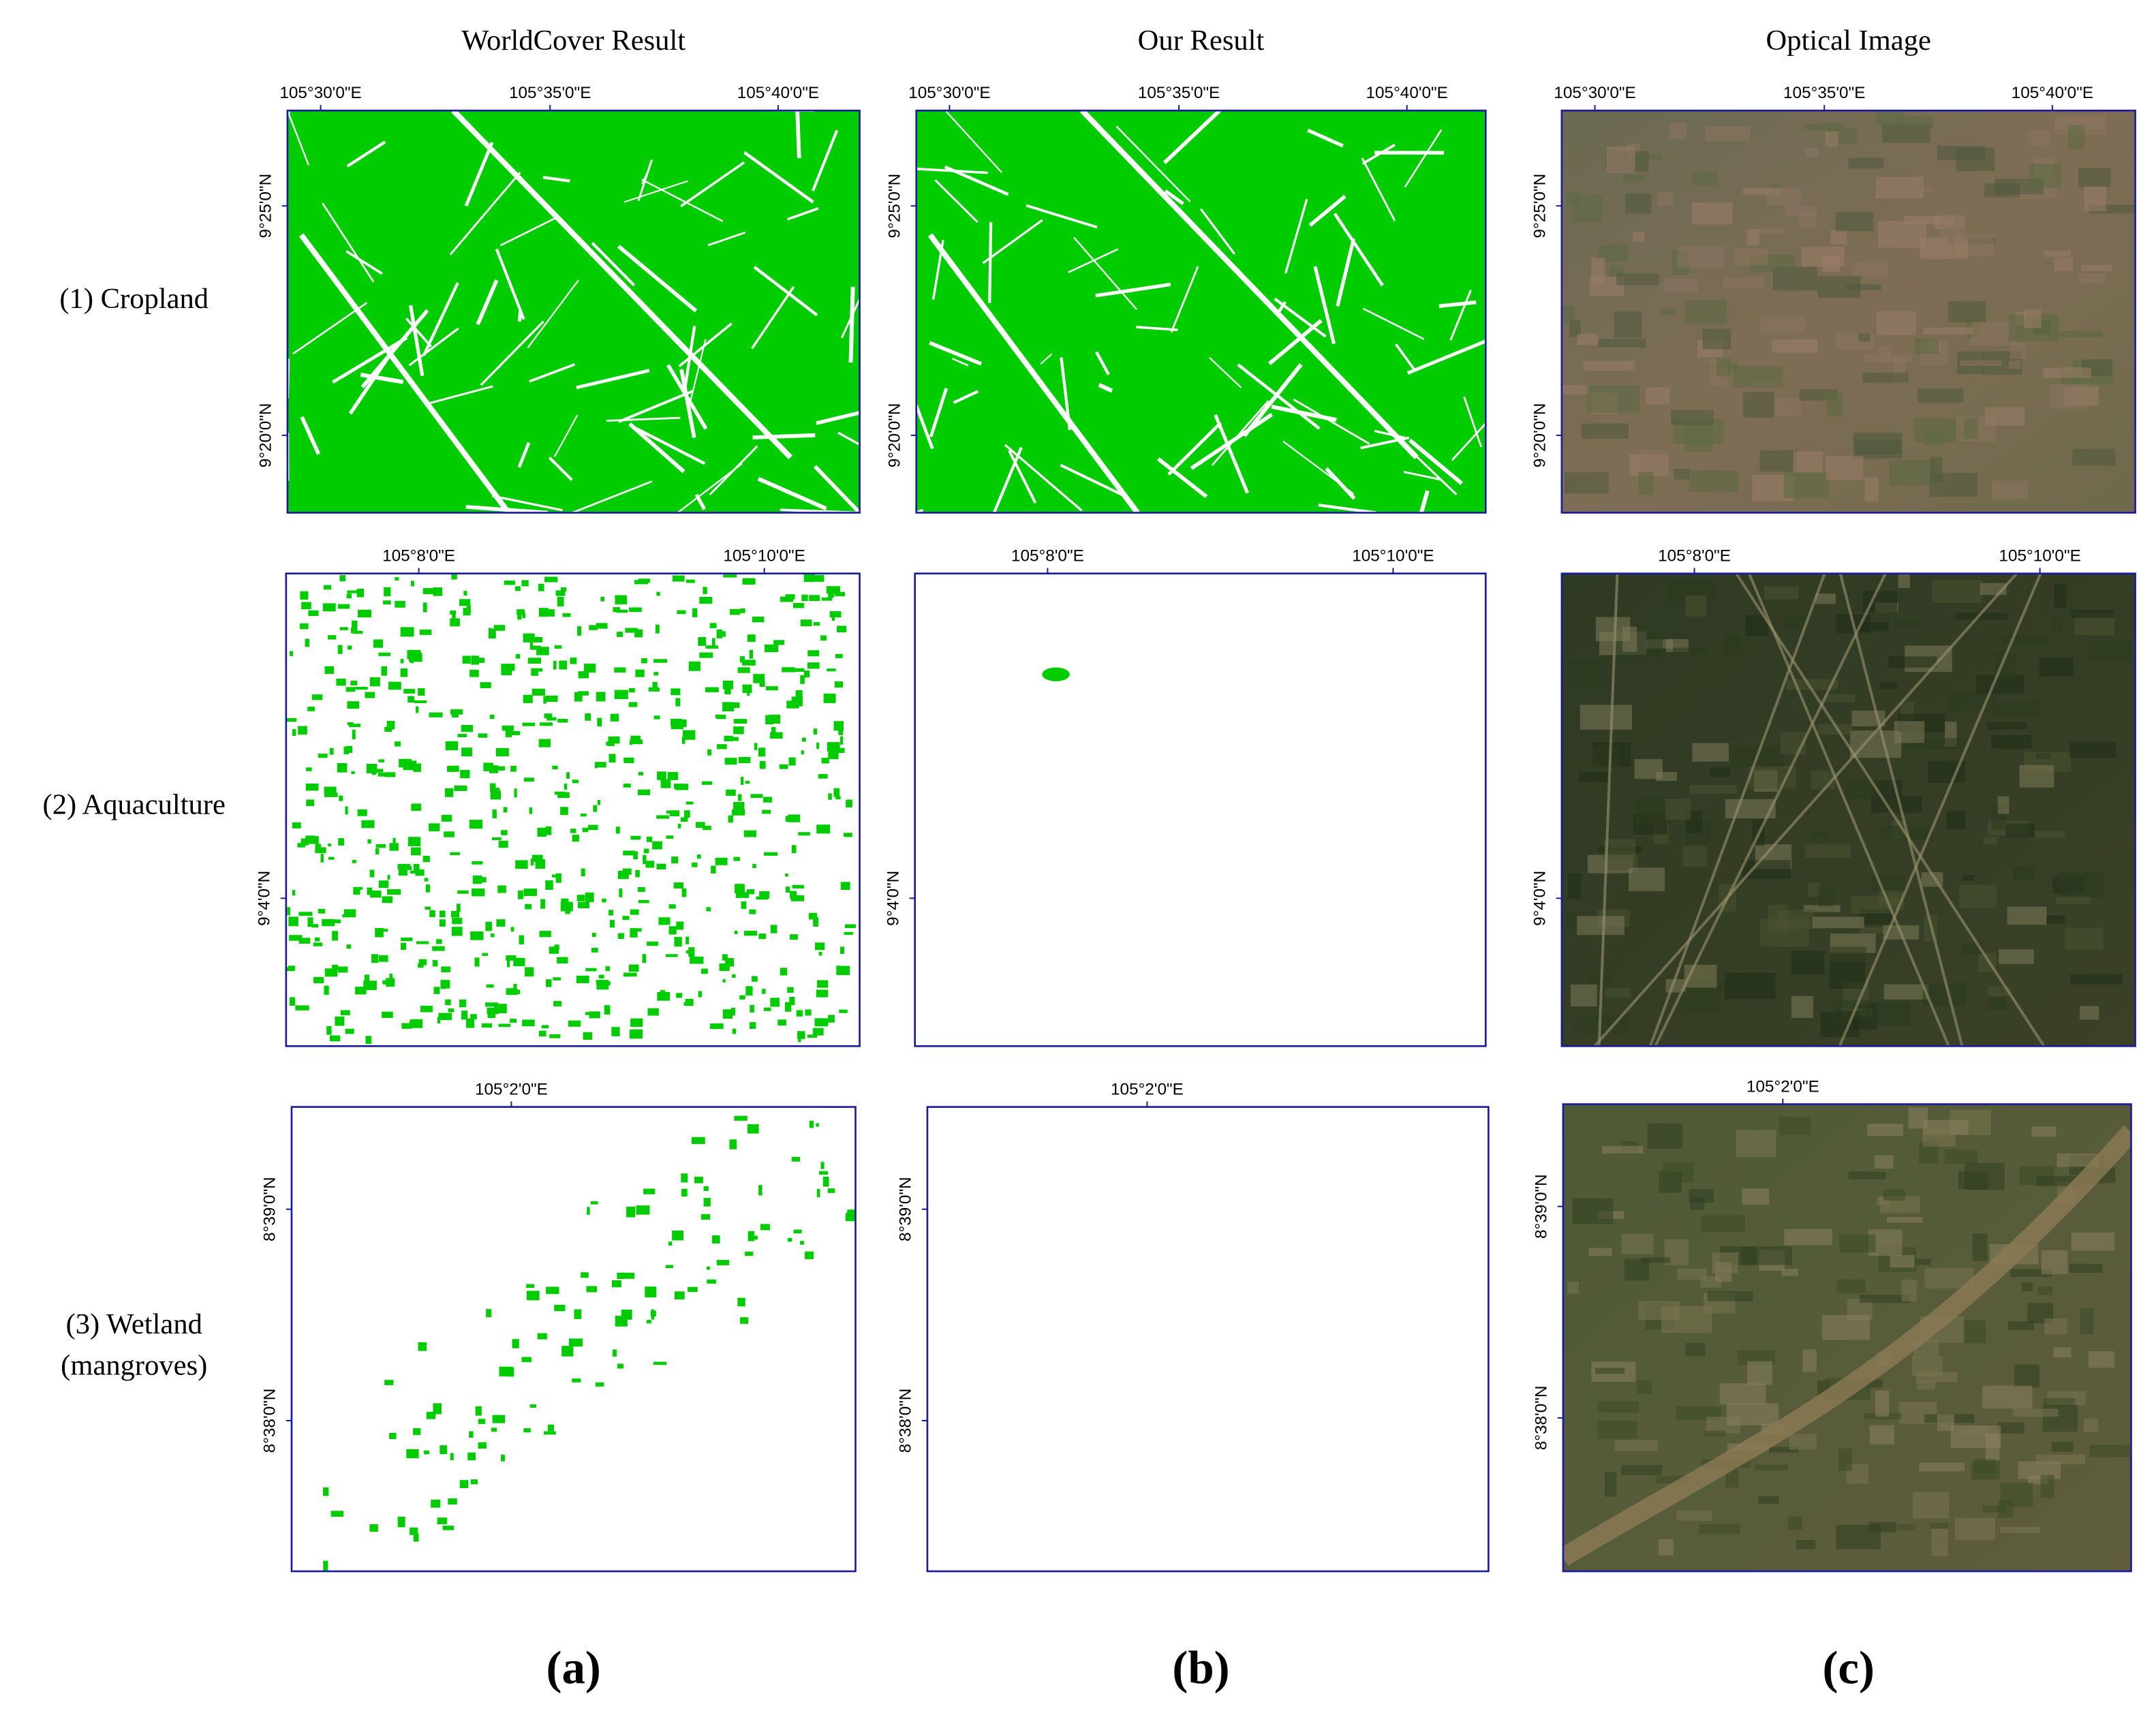 The width and height of the screenshot is (2156, 1715). I want to click on x-tick-label: 105°35'0"E, so click(1824, 93).